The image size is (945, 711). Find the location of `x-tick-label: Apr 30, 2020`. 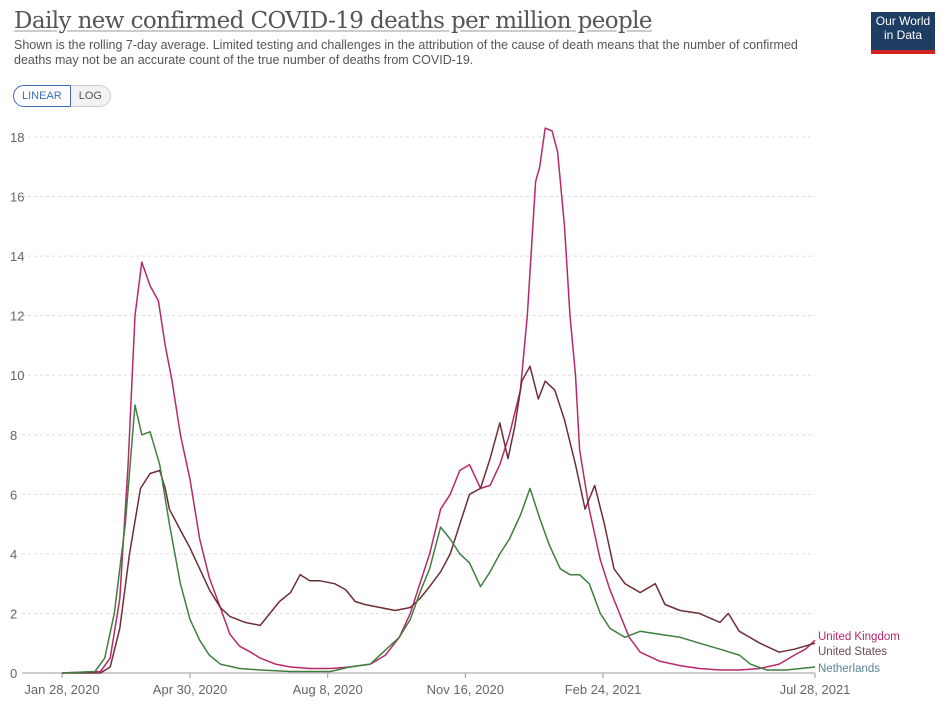

x-tick-label: Apr 30, 2020 is located at coordinates (190, 689).